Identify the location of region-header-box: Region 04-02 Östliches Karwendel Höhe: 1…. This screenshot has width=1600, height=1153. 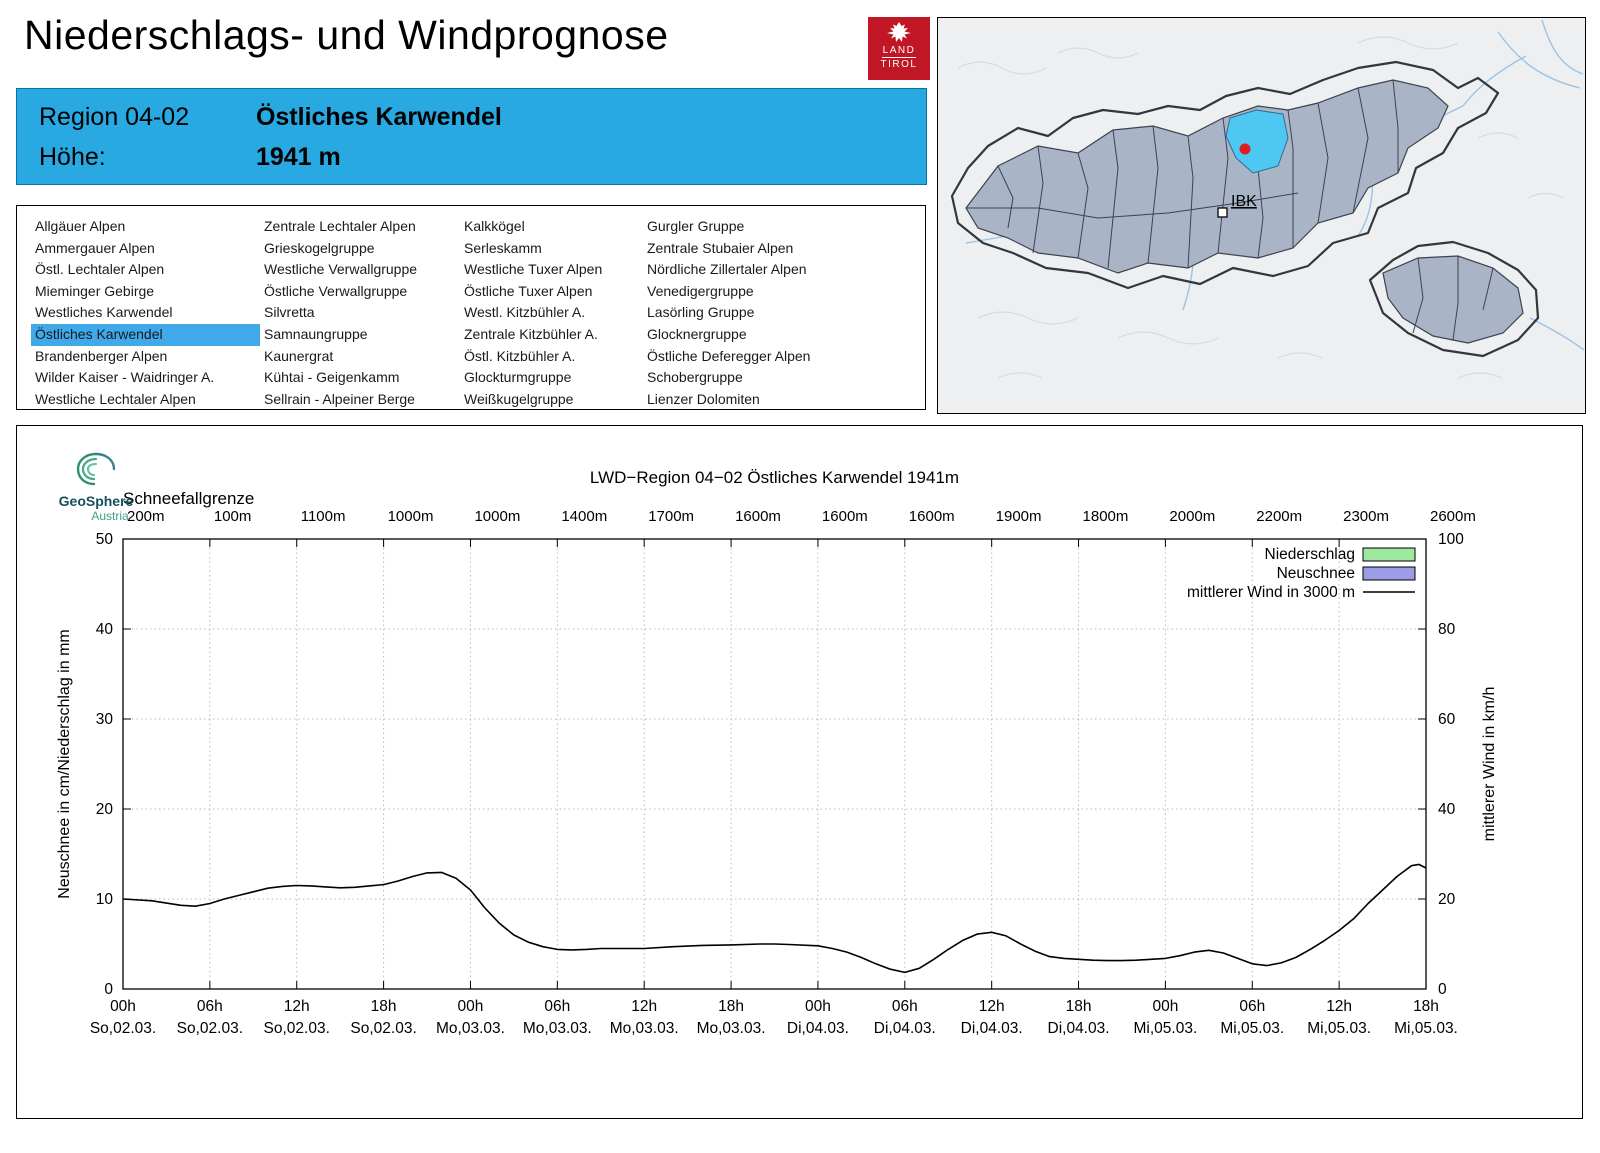
(471, 136).